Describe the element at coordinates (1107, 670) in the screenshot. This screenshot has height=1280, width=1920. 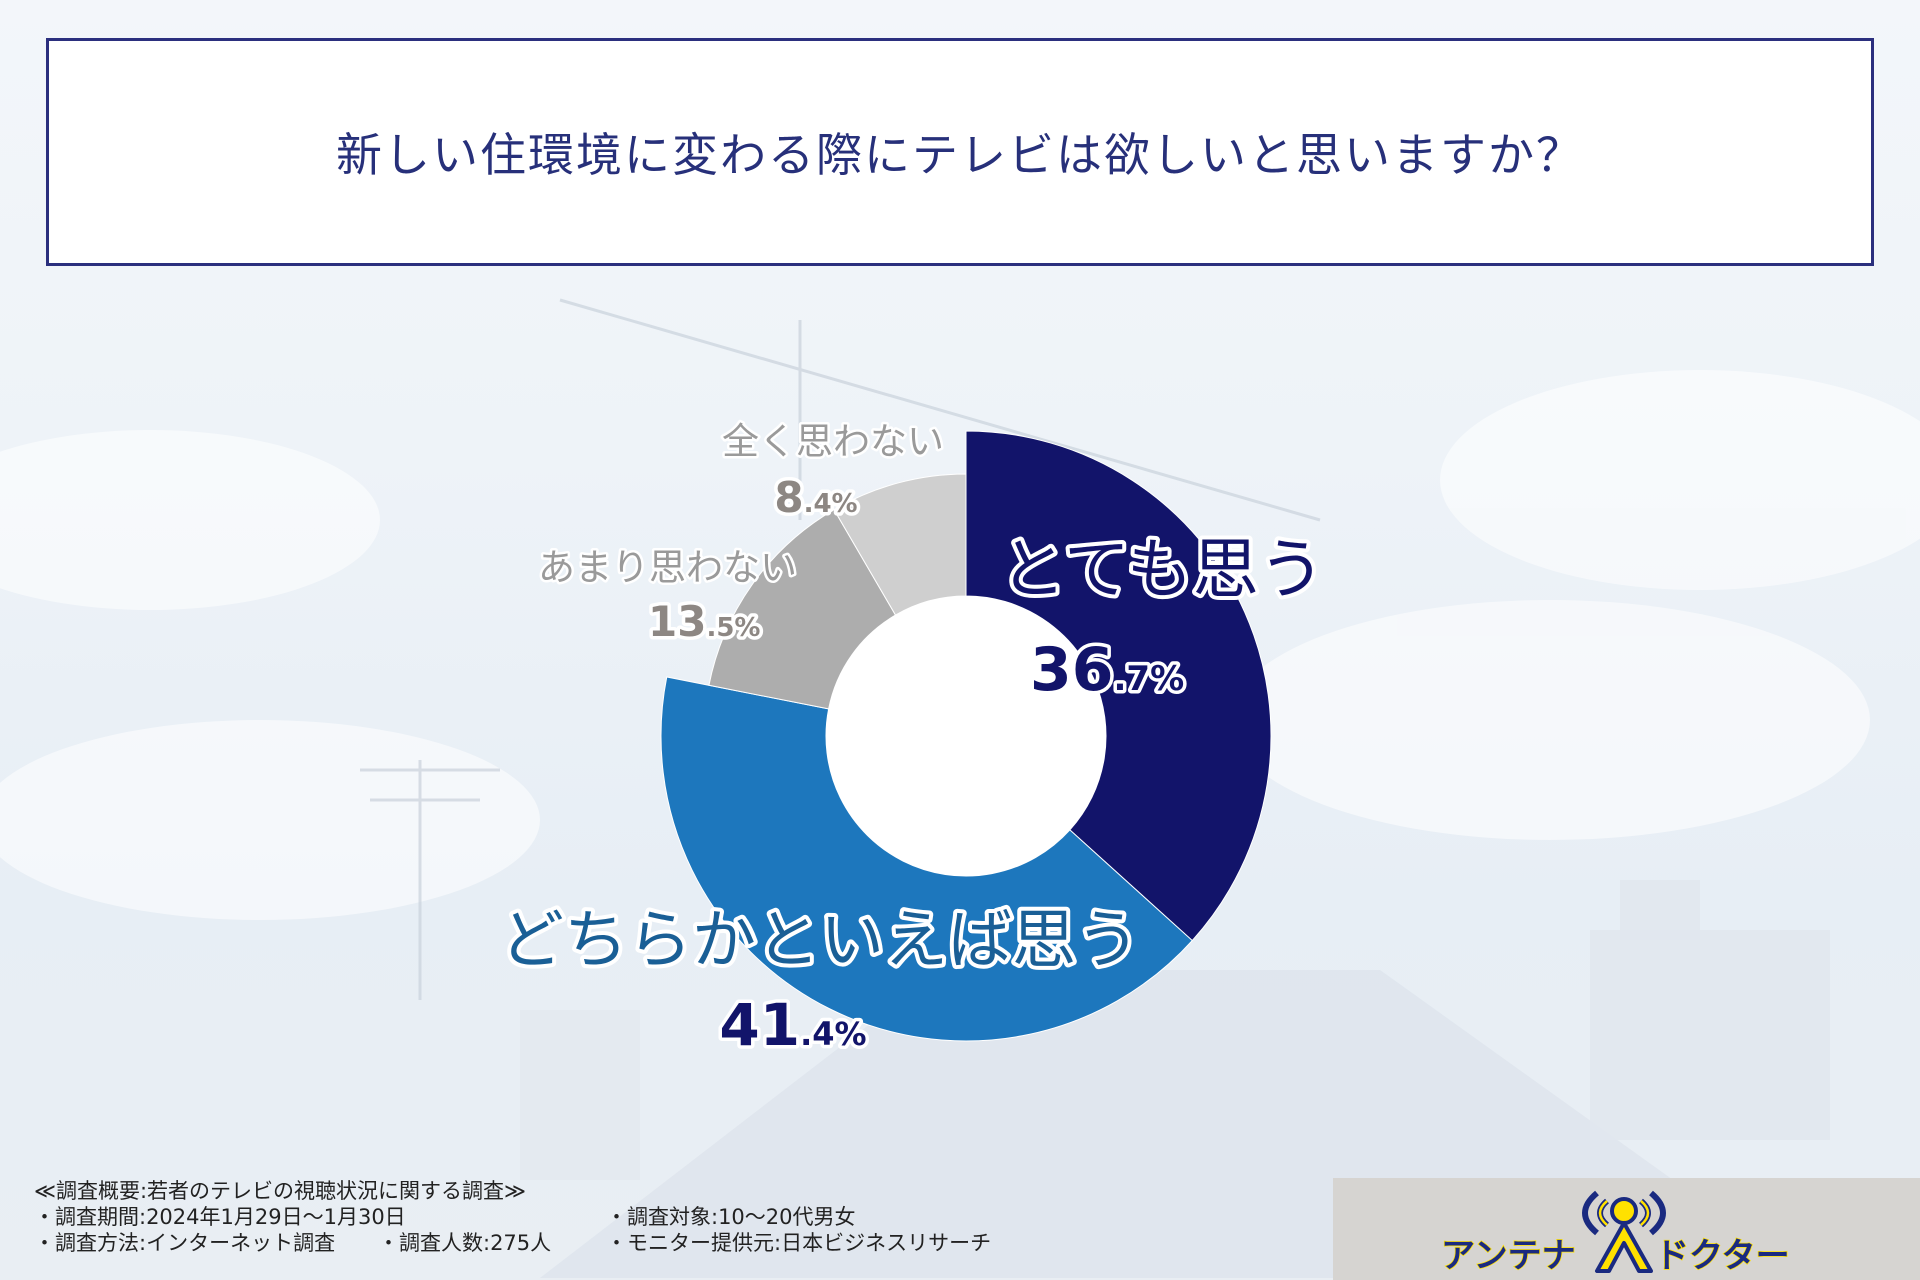
I see `slice-value-1: 36.7%` at that location.